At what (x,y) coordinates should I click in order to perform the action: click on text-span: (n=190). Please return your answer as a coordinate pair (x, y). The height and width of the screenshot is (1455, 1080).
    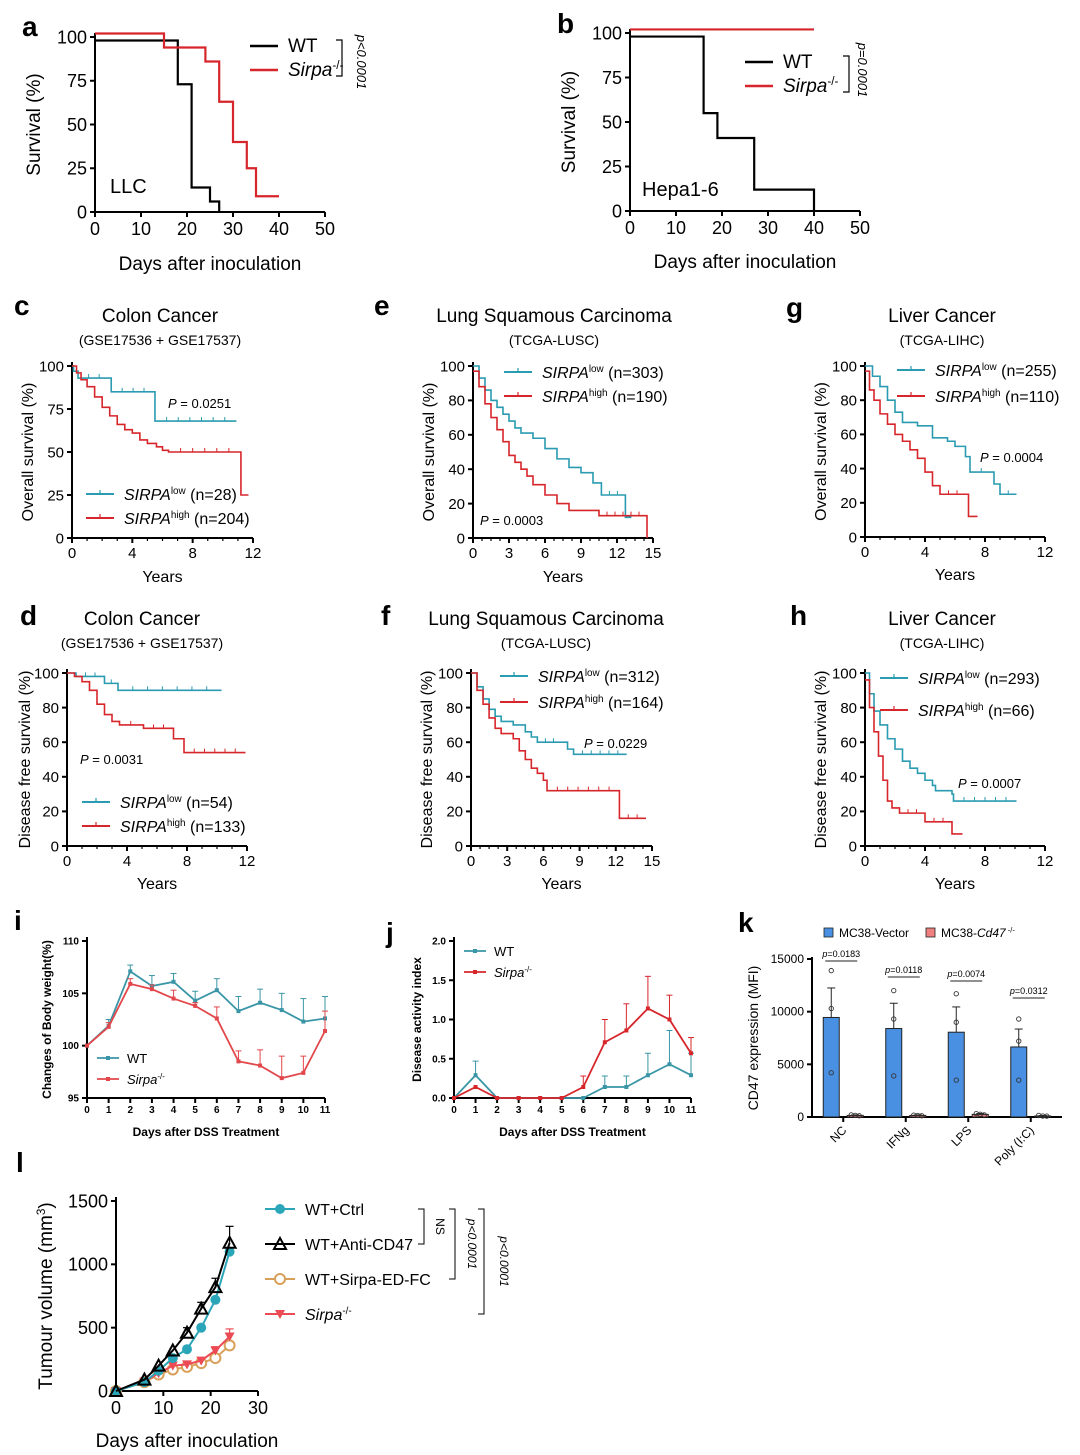
    Looking at the image, I should click on (638, 397).